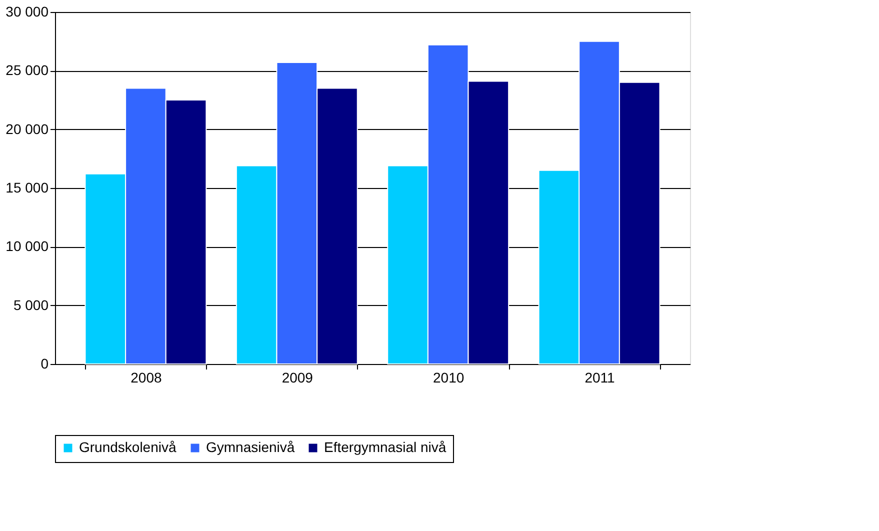 The height and width of the screenshot is (531, 879). I want to click on legend-label: Grundskolenivå, so click(127, 447).